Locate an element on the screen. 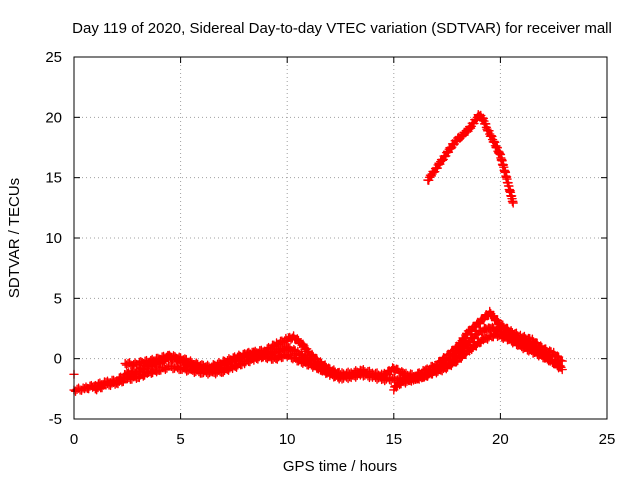  y-axis-label: SDTVAR / TECUs is located at coordinates (14, 238).